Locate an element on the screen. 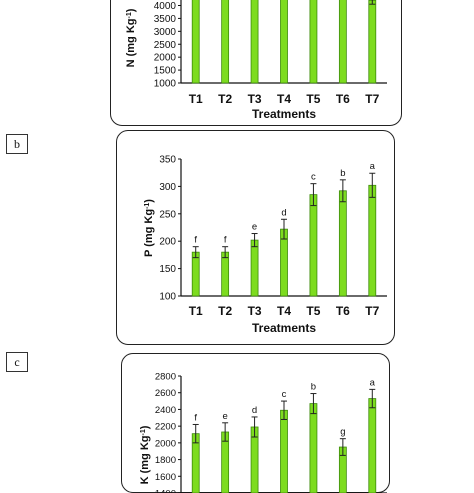  k-y-tick-label: 1400 is located at coordinates (165, 491).